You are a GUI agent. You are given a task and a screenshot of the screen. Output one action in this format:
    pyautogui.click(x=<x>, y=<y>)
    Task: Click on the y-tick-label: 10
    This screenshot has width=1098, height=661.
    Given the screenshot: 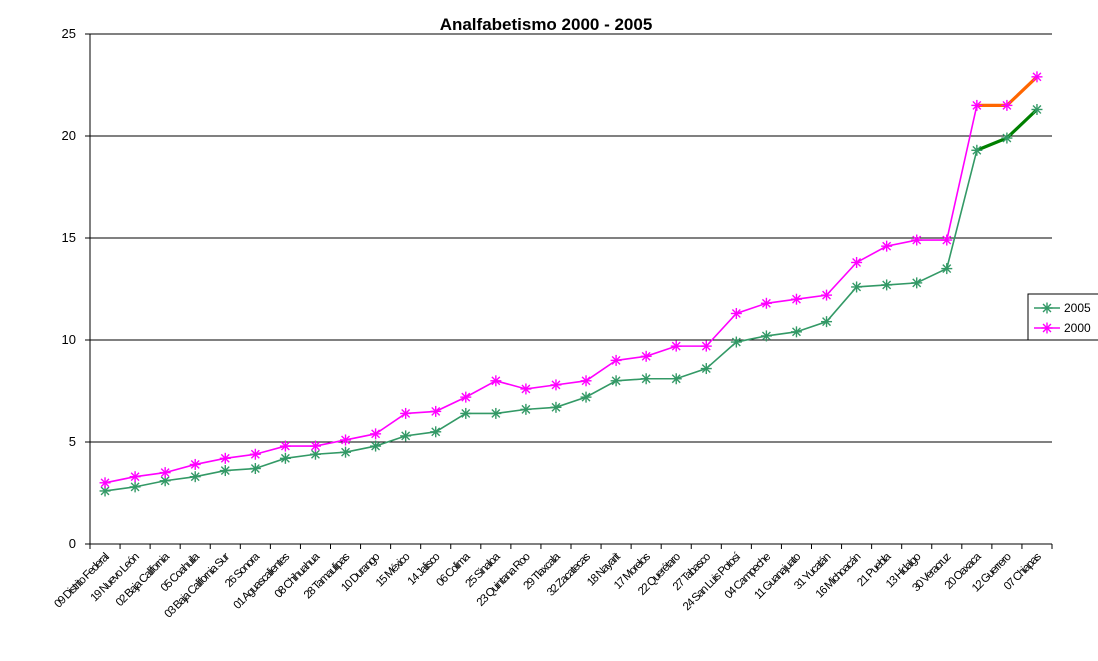 What is the action you would take?
    pyautogui.click(x=69, y=339)
    